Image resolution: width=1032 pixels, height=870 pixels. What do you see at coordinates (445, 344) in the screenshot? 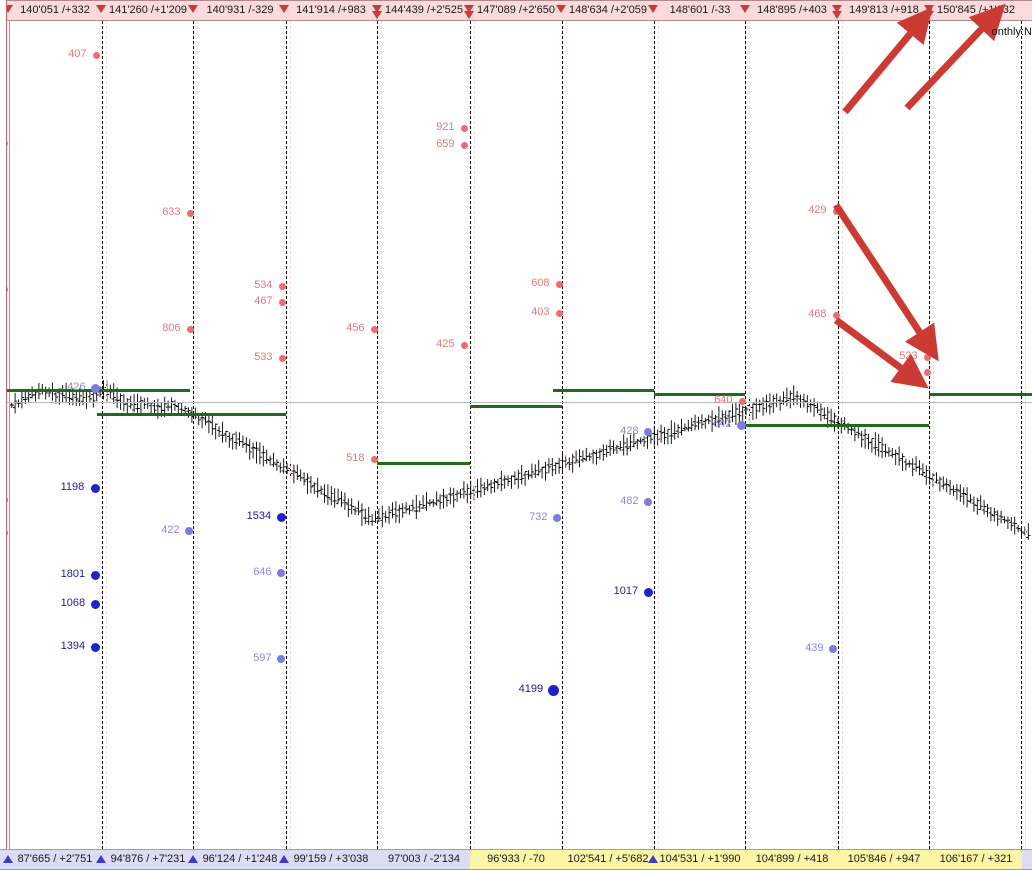
I see `red-signal-label: 425` at bounding box center [445, 344].